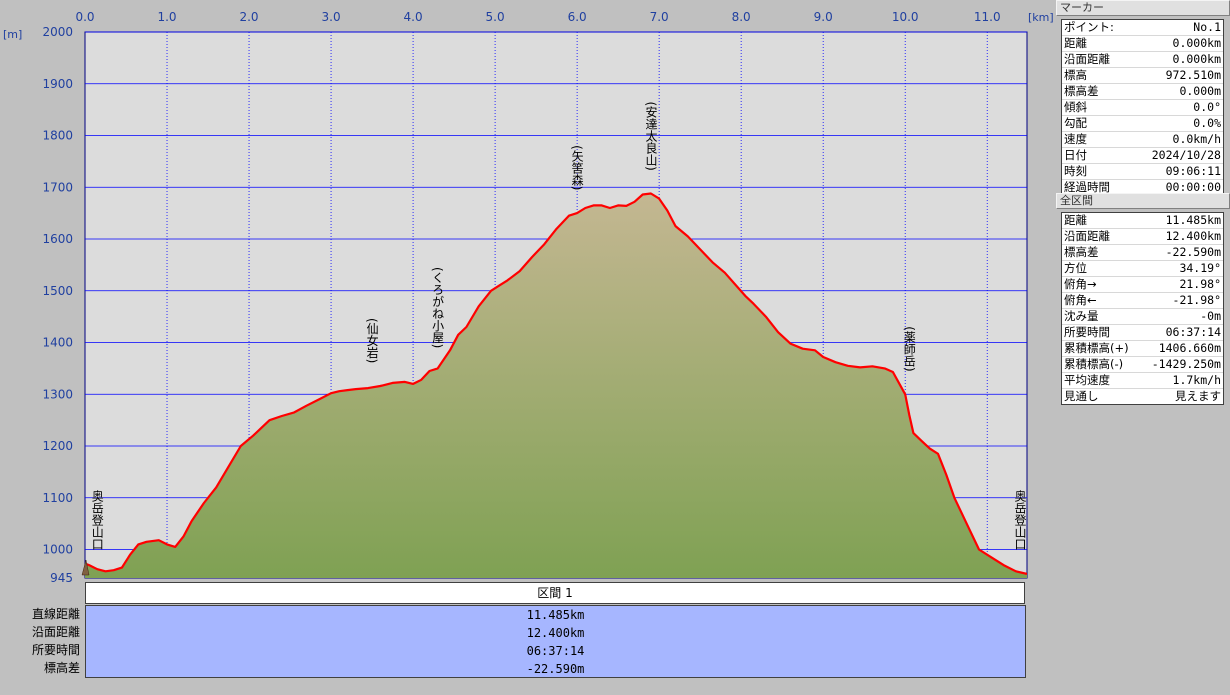 This screenshot has width=1230, height=695. Describe the element at coordinates (1200, 284) in the screenshot. I see `info-value: 21.98°` at that location.